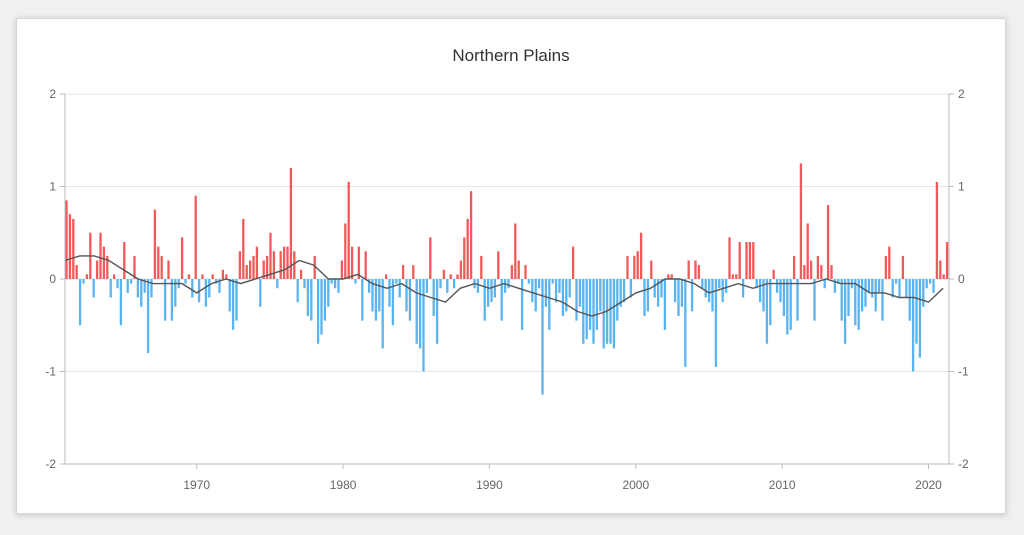  What do you see at coordinates (782, 485) in the screenshot?
I see `x-tick-label: 2010` at bounding box center [782, 485].